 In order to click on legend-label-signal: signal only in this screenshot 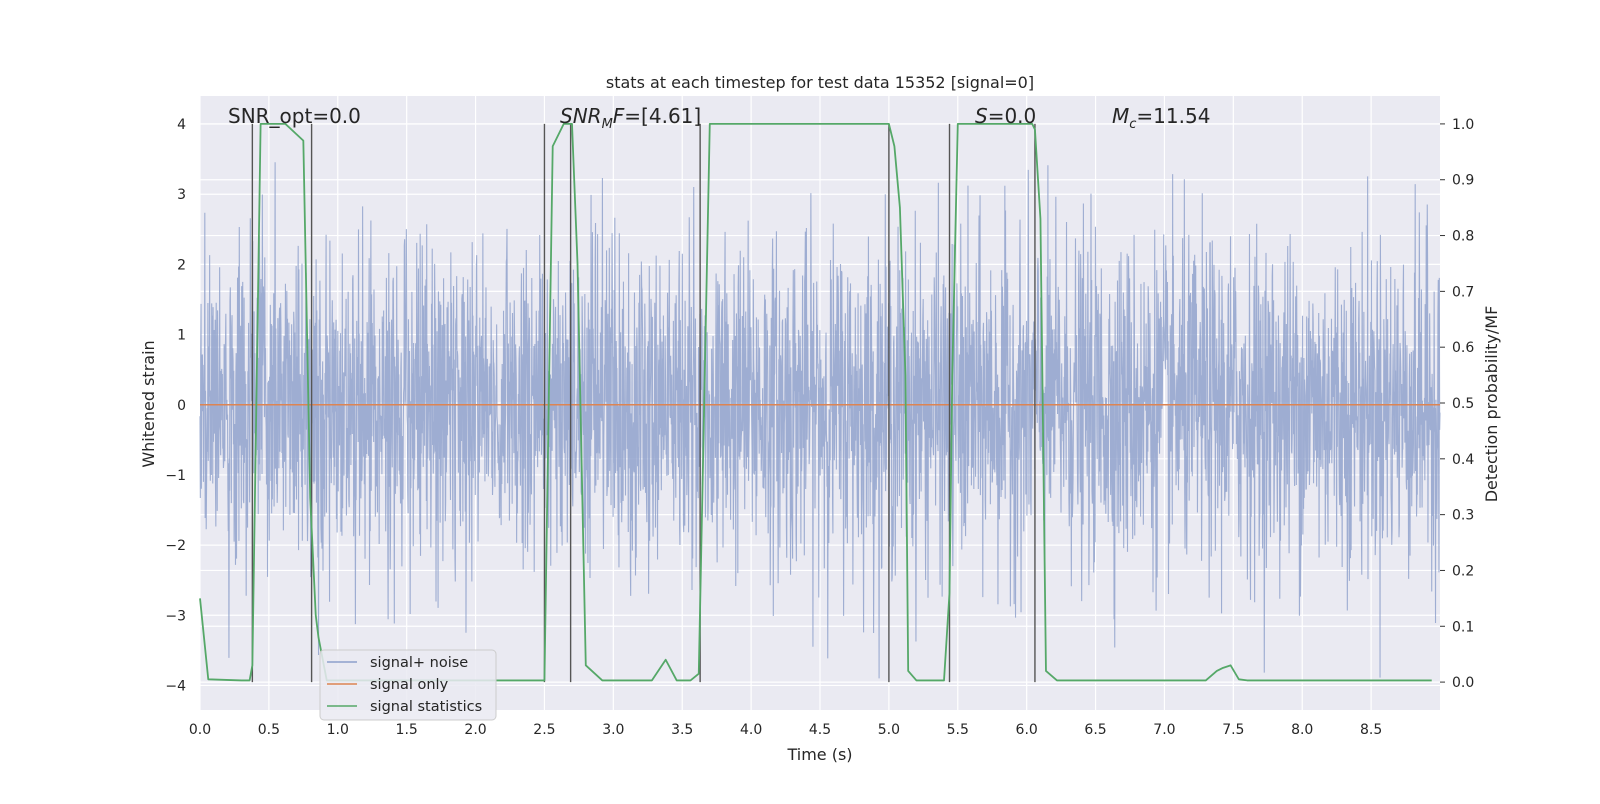, I will do `click(409, 685)`.